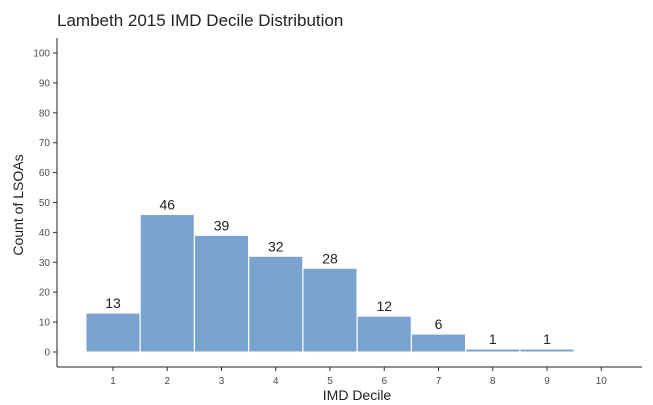 This screenshot has height=405, width=653. I want to click on x-tick-label-4: 4, so click(276, 381).